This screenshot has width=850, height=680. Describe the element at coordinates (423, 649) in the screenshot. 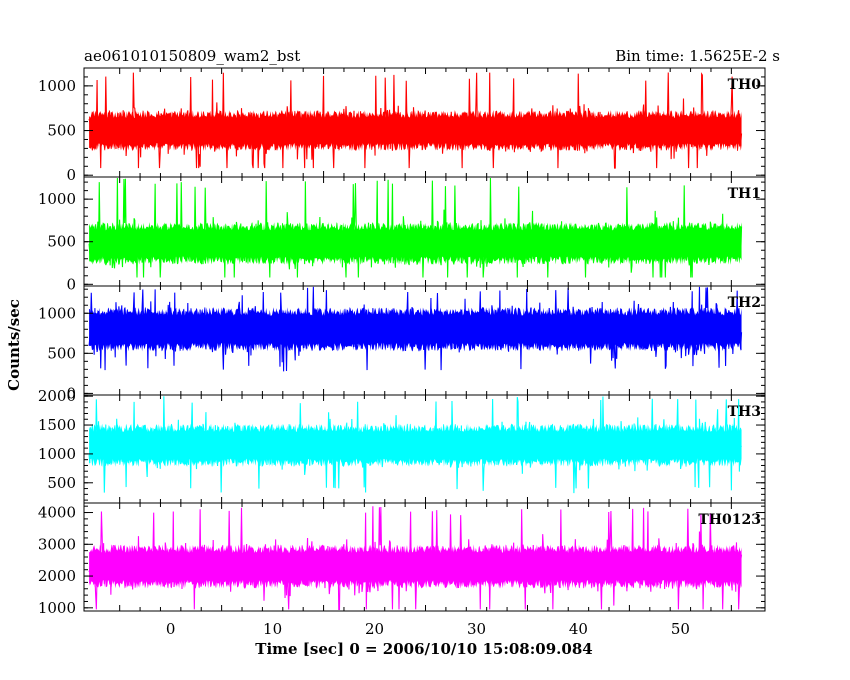

I see `x-axis-label: Time [sec] 0 = 2006/10/10 15:08:09.084` at that location.